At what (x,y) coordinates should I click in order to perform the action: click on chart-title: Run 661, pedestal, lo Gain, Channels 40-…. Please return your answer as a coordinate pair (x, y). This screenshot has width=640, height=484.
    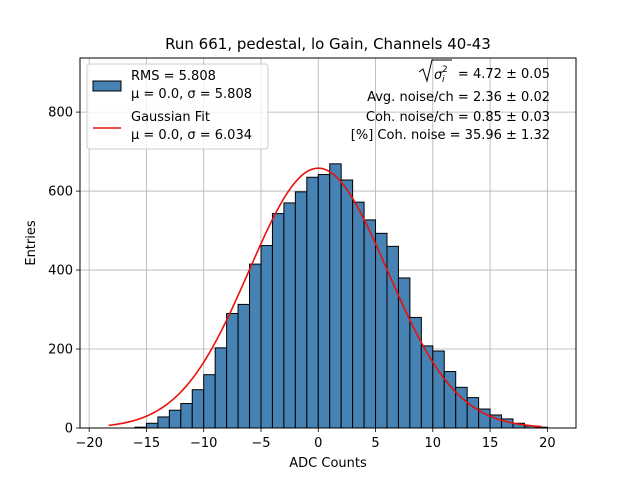
    Looking at the image, I should click on (328, 44).